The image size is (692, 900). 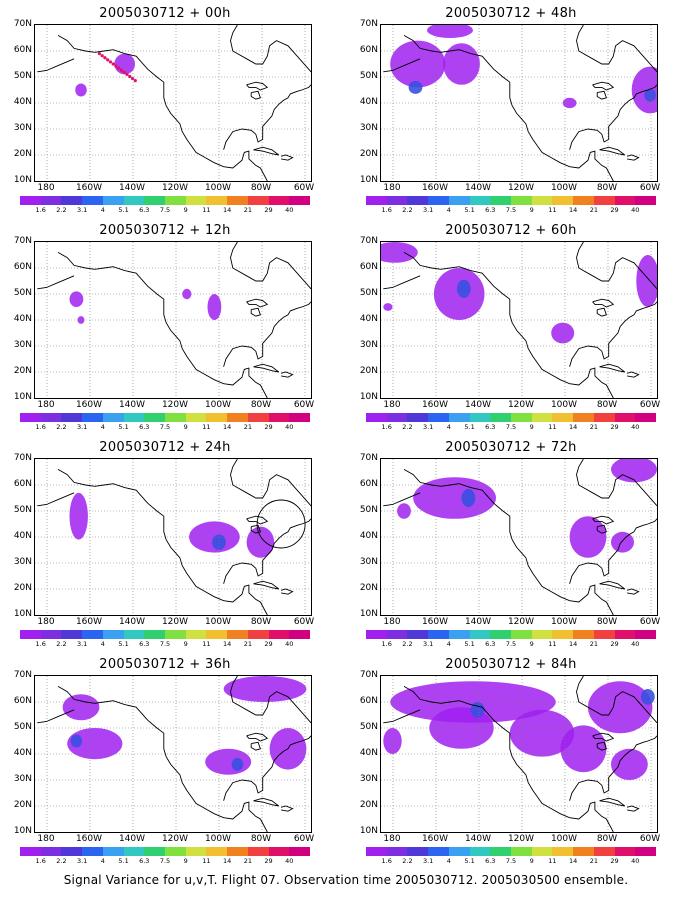 What do you see at coordinates (469, 210) in the screenshot?
I see `colorbar-label: 5.1` at bounding box center [469, 210].